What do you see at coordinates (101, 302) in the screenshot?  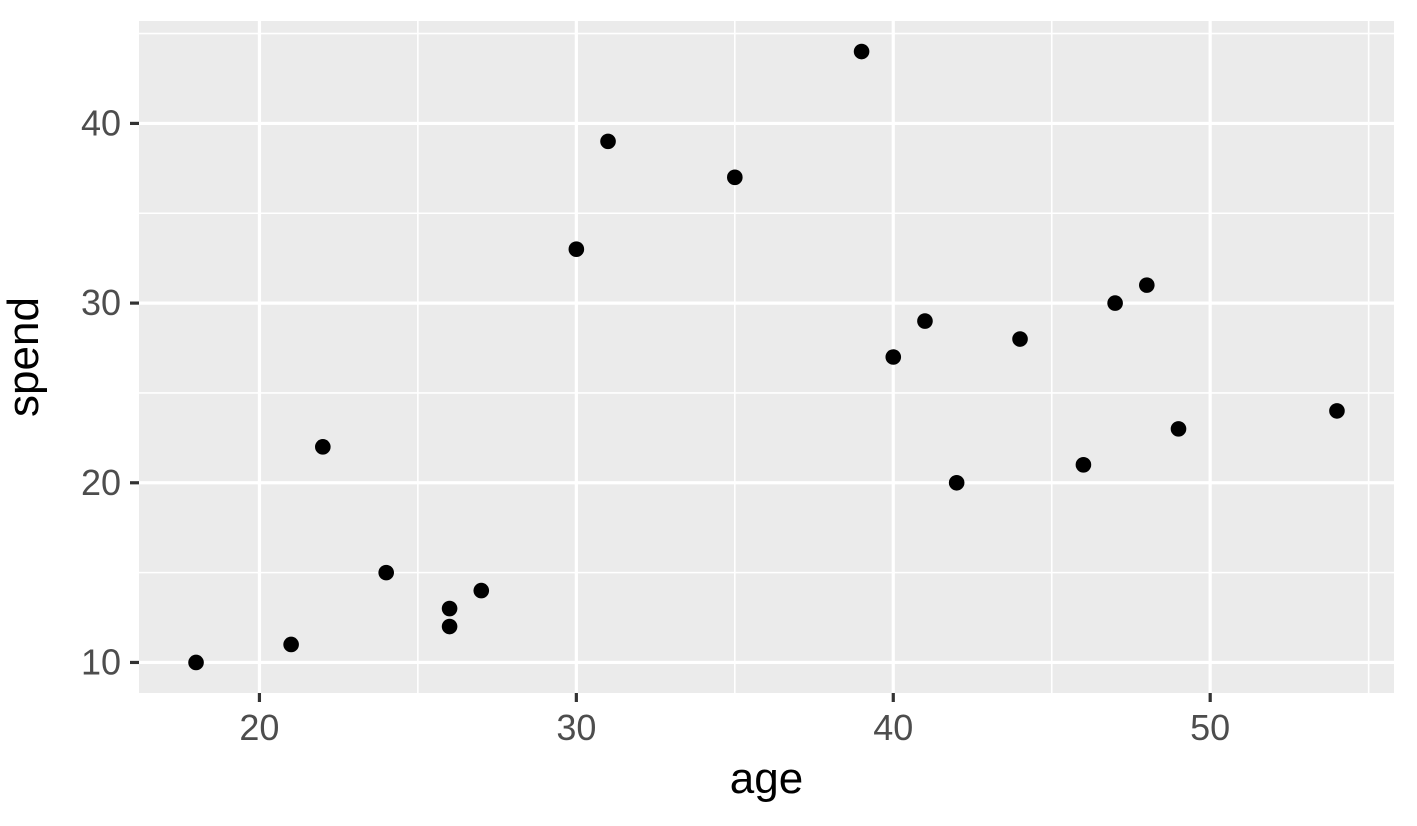 I see `y-tick-label: 30` at bounding box center [101, 302].